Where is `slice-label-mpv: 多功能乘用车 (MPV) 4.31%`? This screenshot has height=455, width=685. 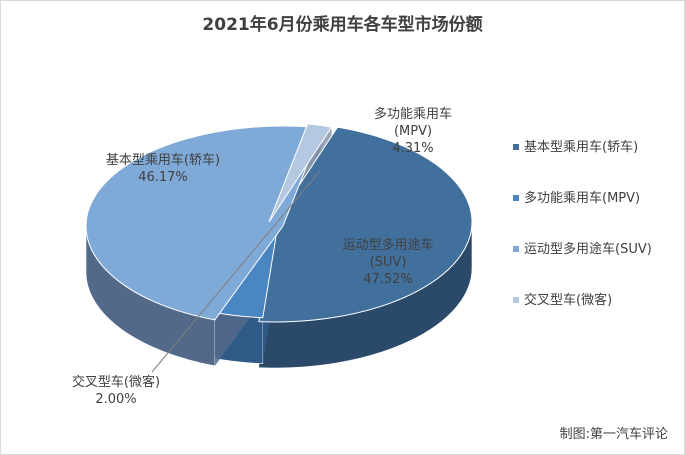 slice-label-mpv: 多功能乘用车 (MPV) 4.31% is located at coordinates (413, 131).